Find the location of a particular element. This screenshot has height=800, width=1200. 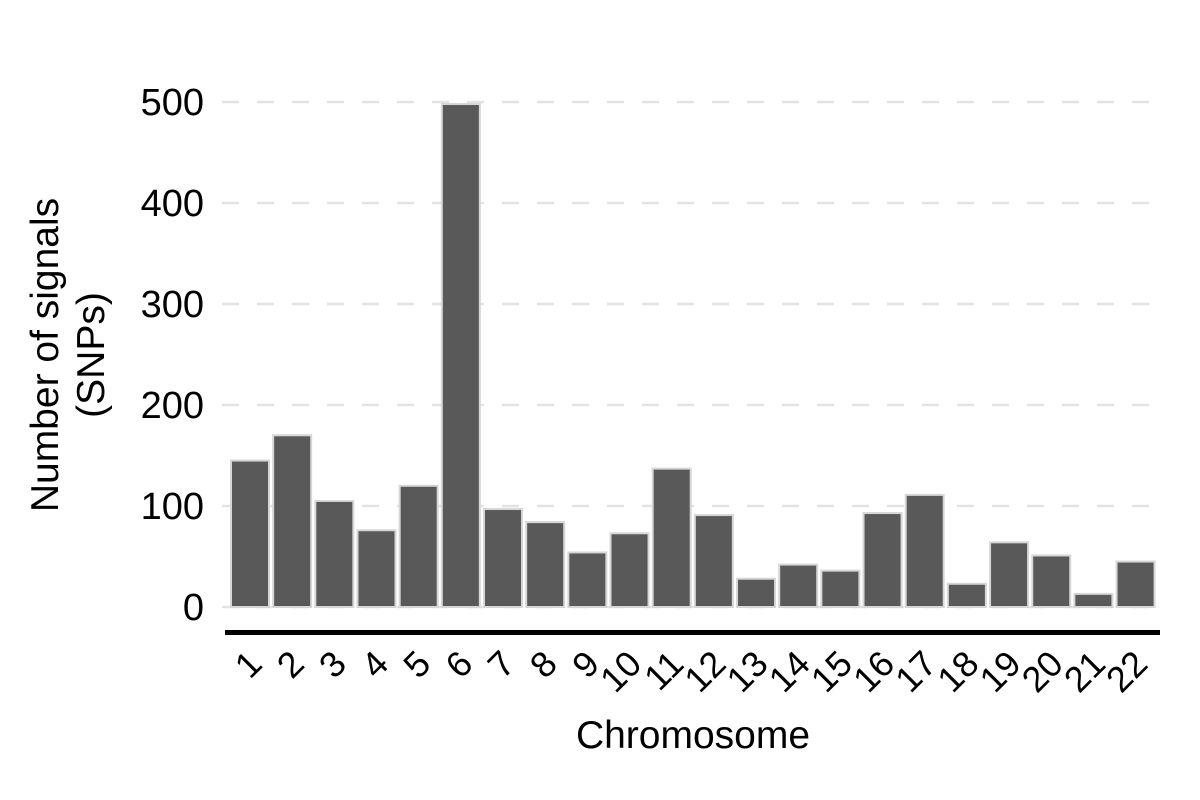

x-tick-label: 22 is located at coordinates (1126, 671).